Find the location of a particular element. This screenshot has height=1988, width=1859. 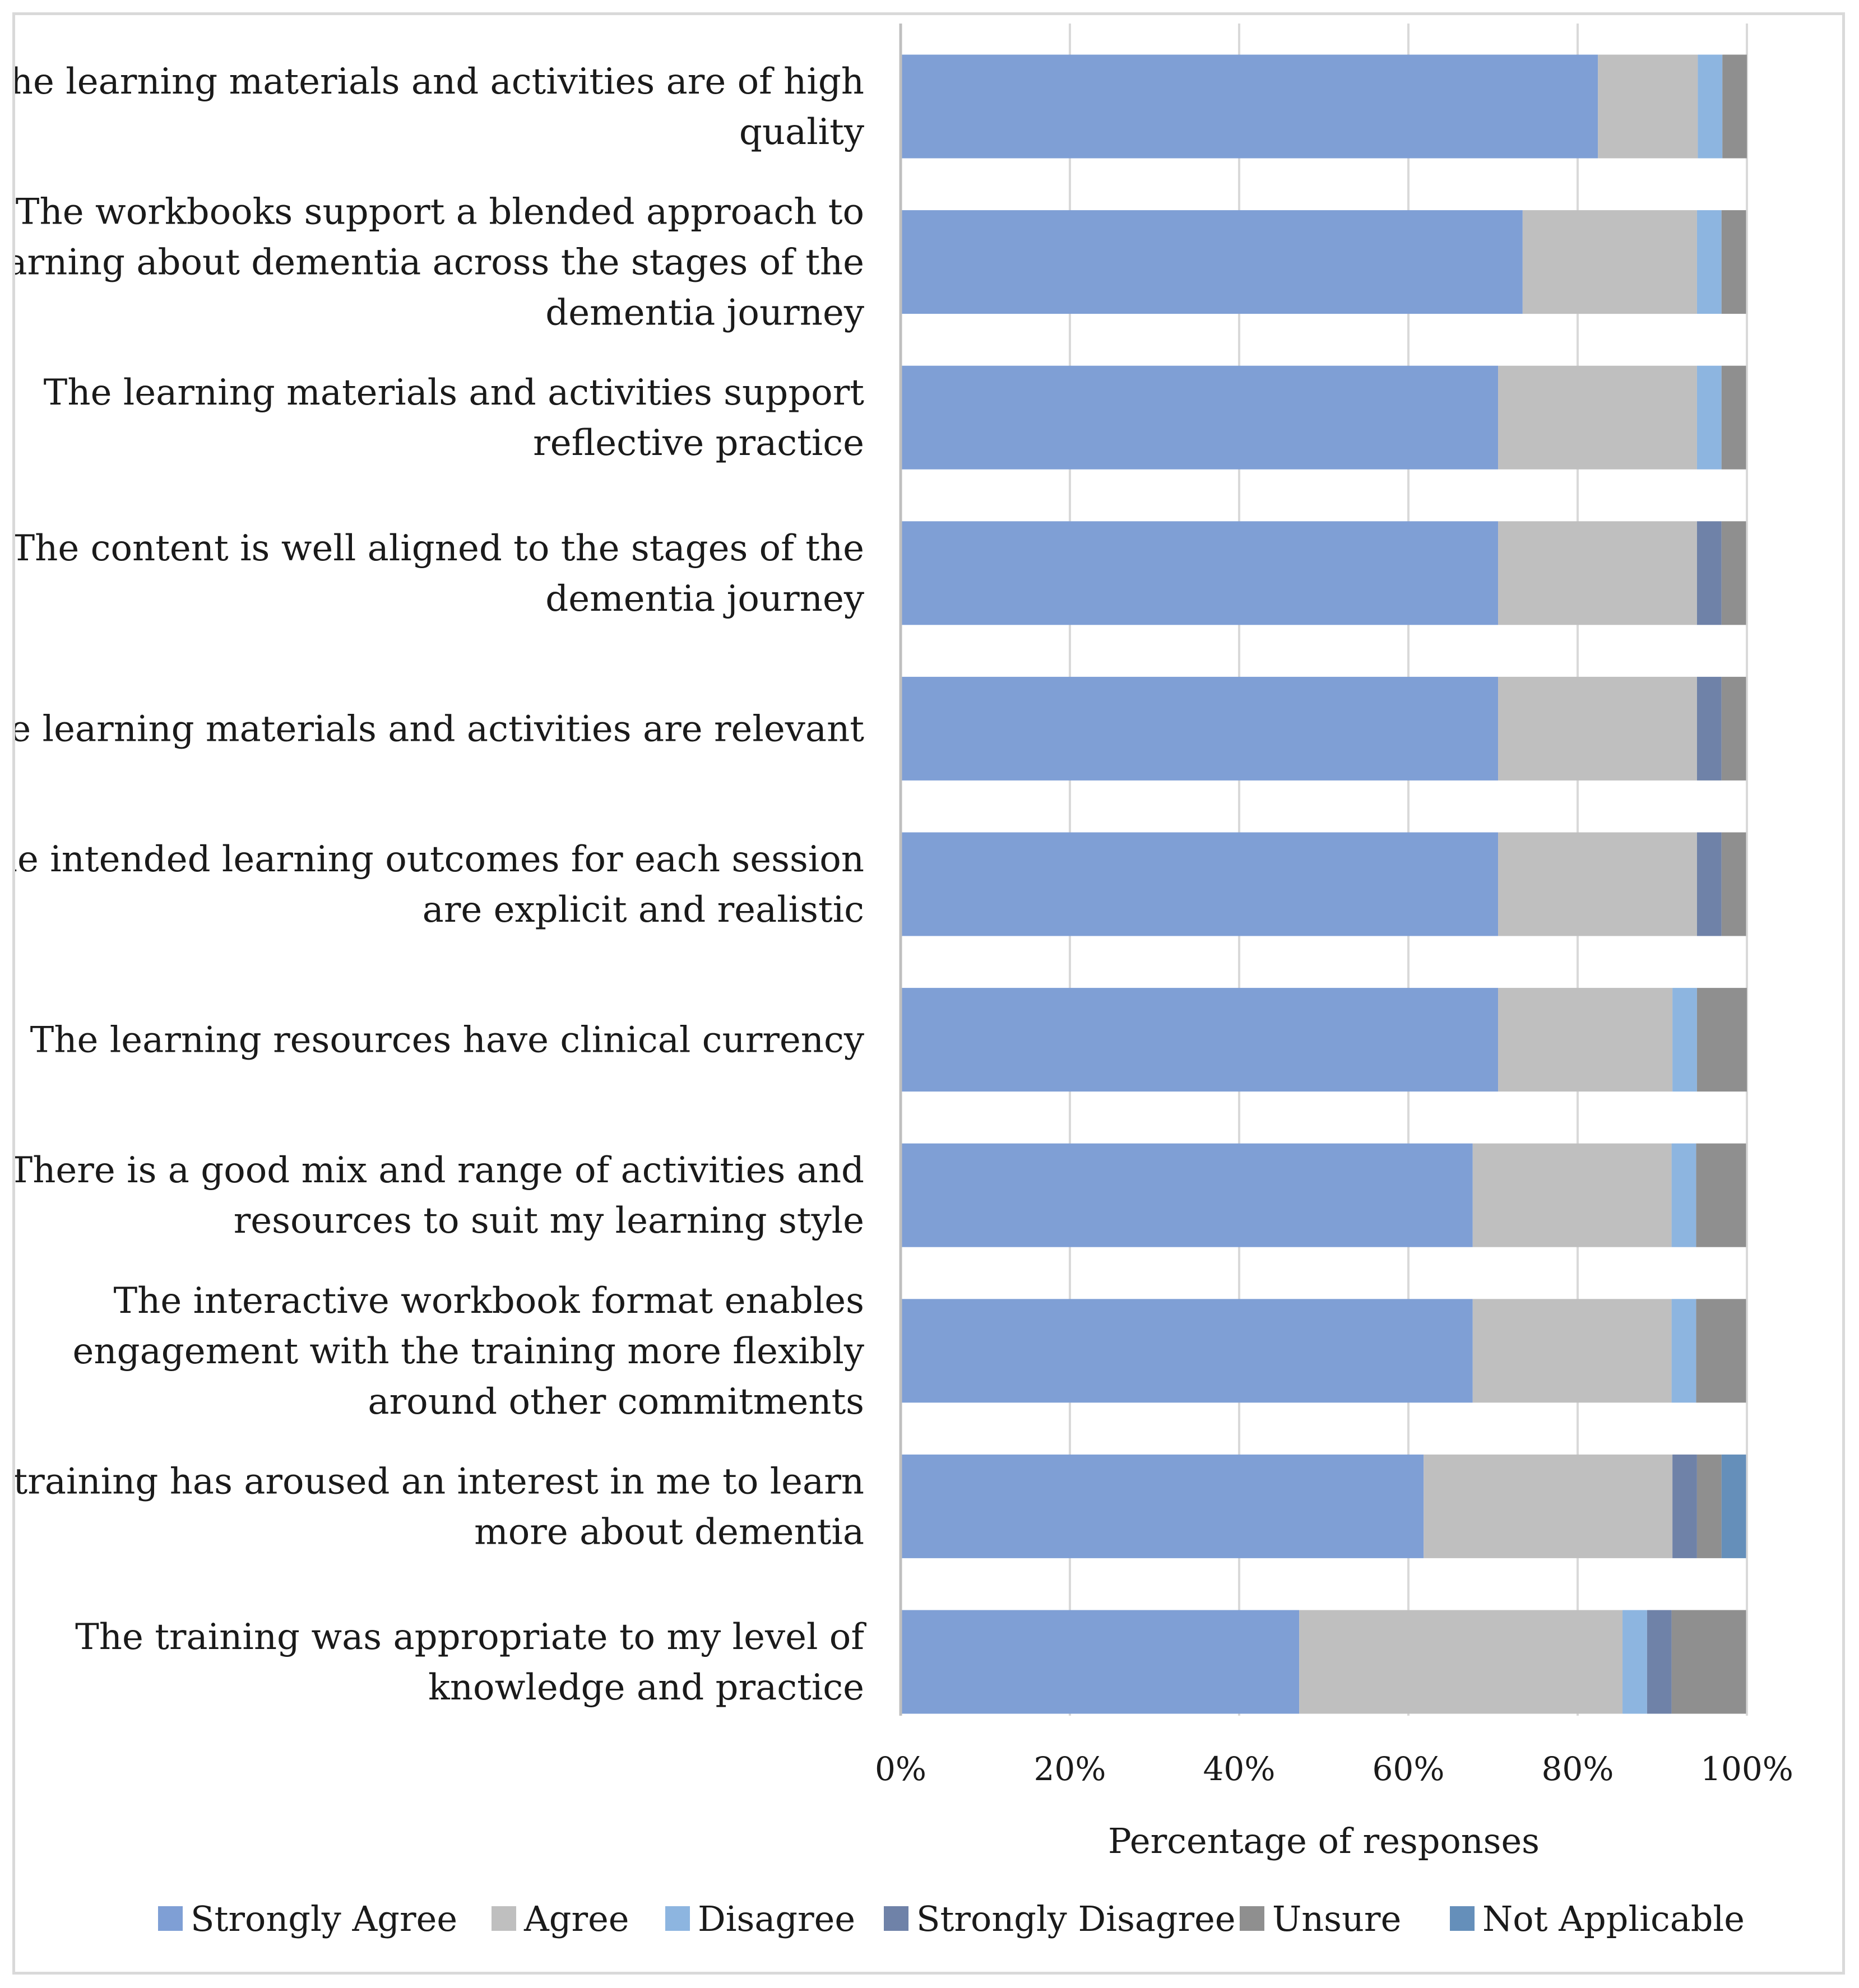

legend-label: Disagree is located at coordinates (776, 1918).